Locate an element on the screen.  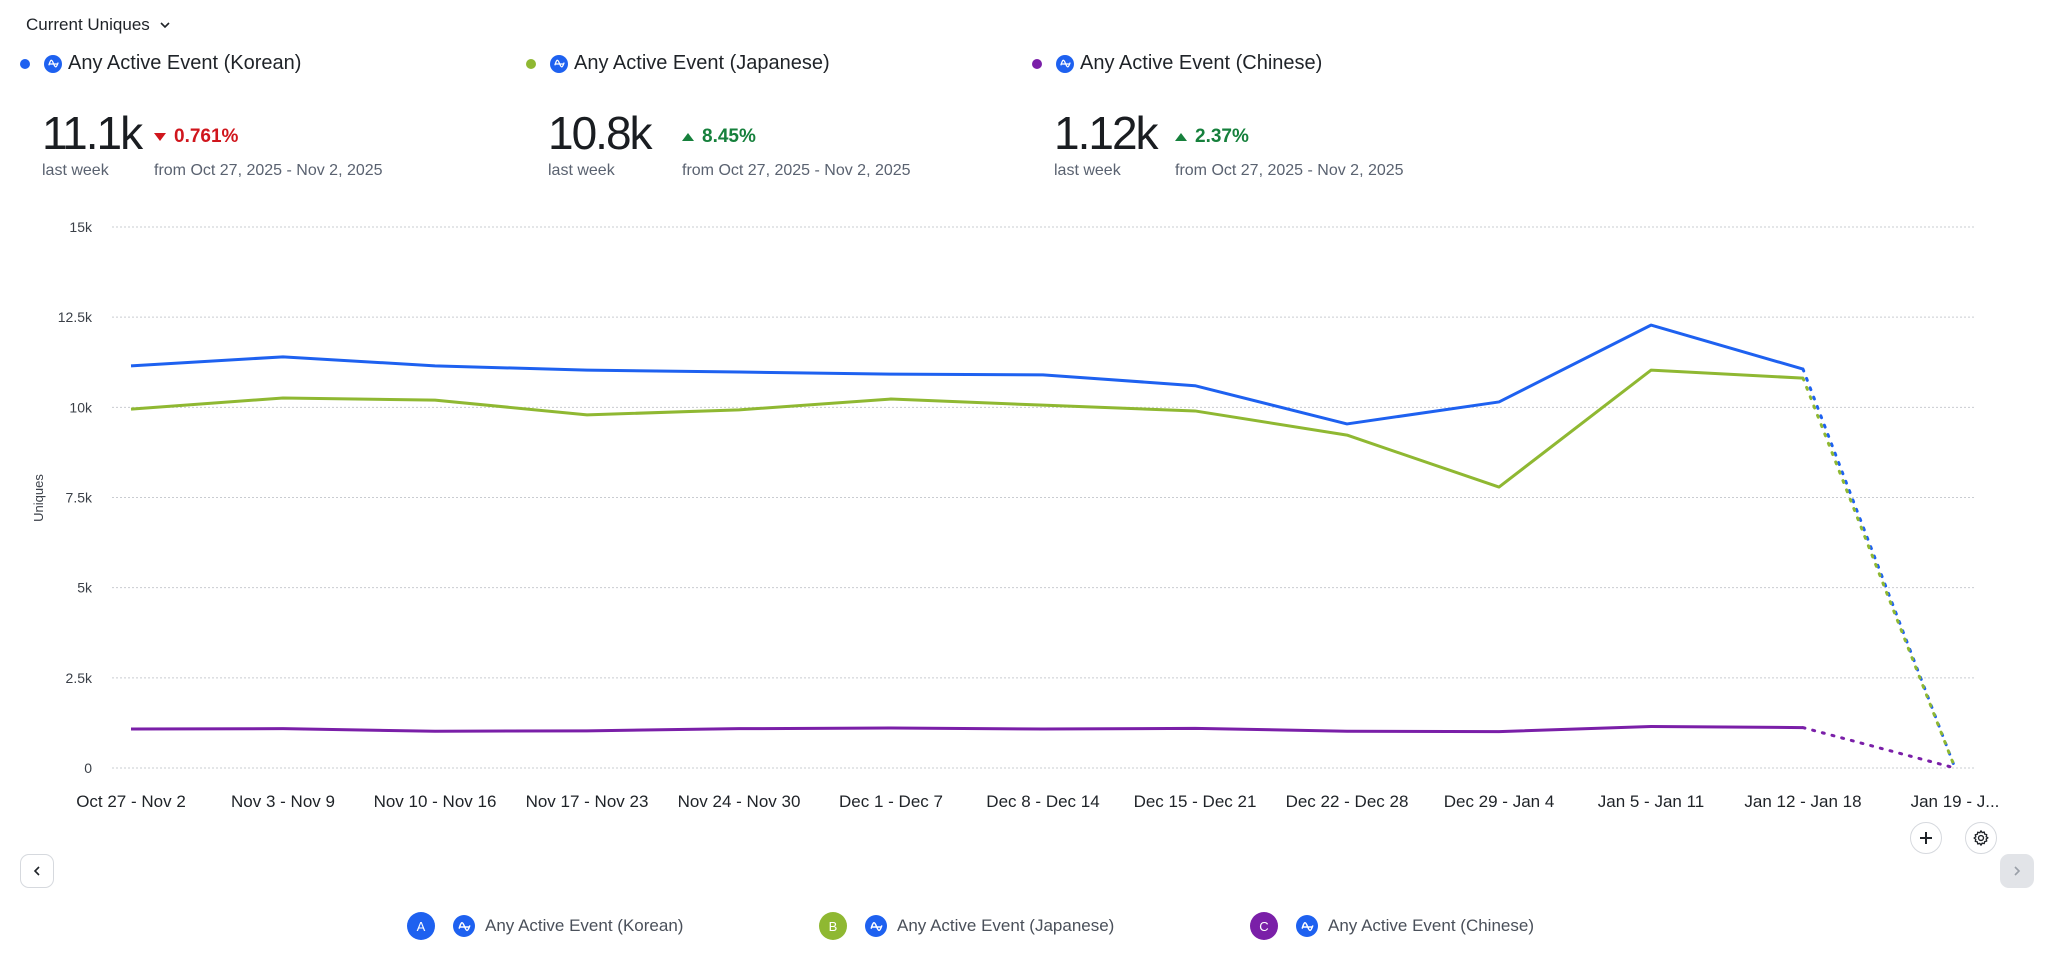
series-header-label: Any Active Event (Korean) is located at coordinates (185, 63).